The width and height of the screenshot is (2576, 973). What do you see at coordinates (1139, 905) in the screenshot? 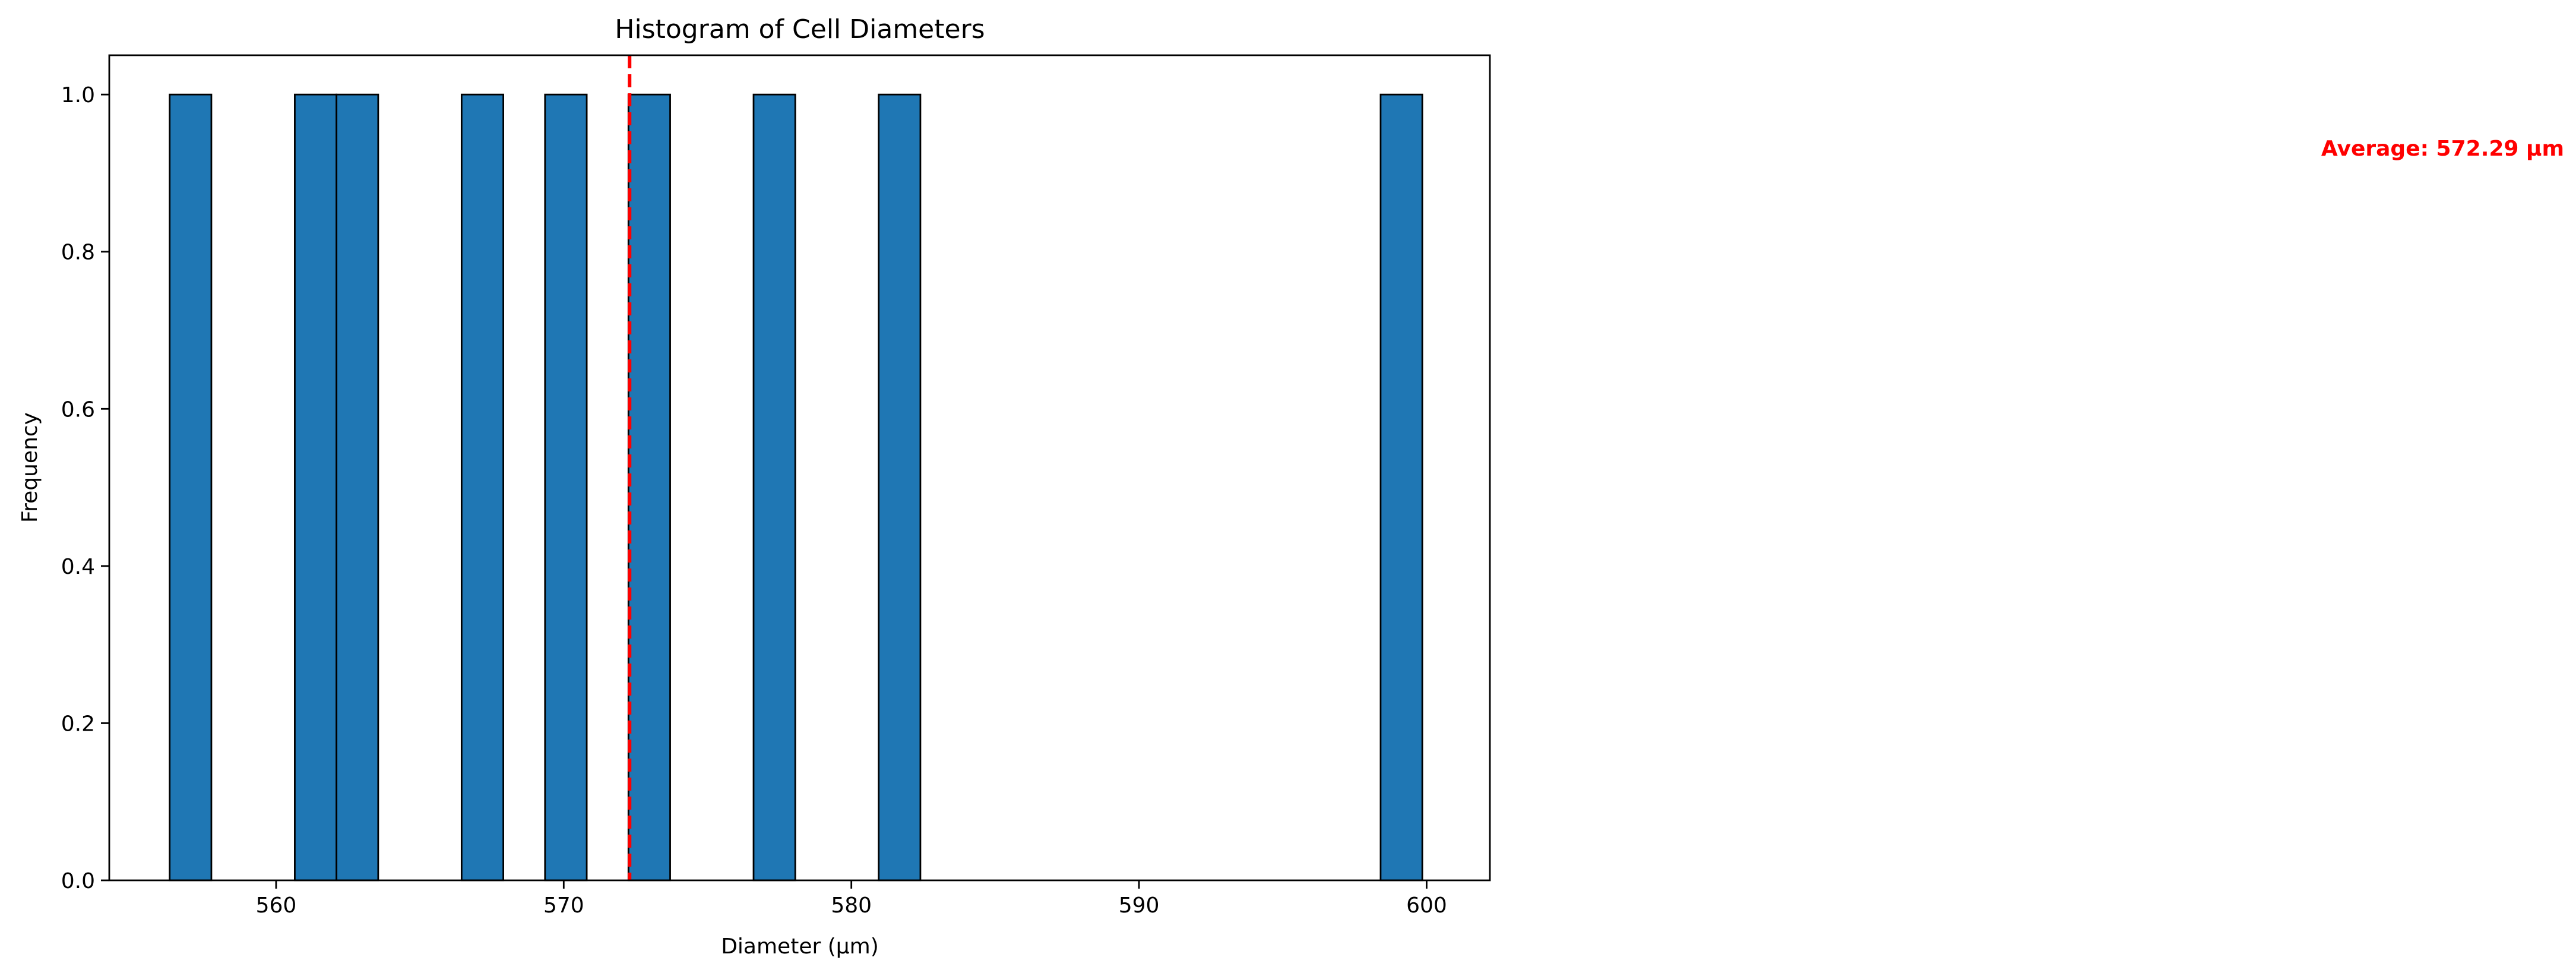
I see `x-tick-label: 590` at bounding box center [1139, 905].